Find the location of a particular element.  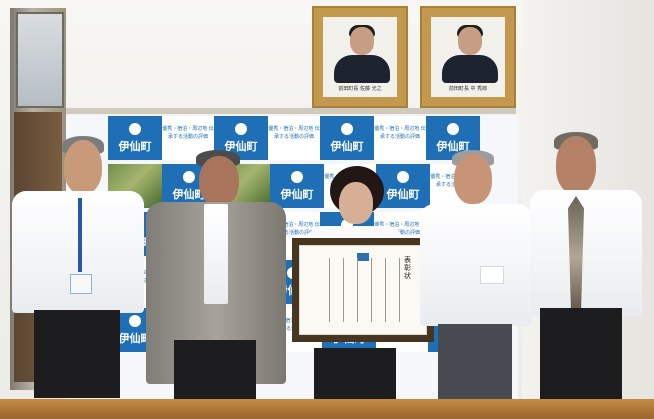

picture-rail is located at coordinates (291, 111).